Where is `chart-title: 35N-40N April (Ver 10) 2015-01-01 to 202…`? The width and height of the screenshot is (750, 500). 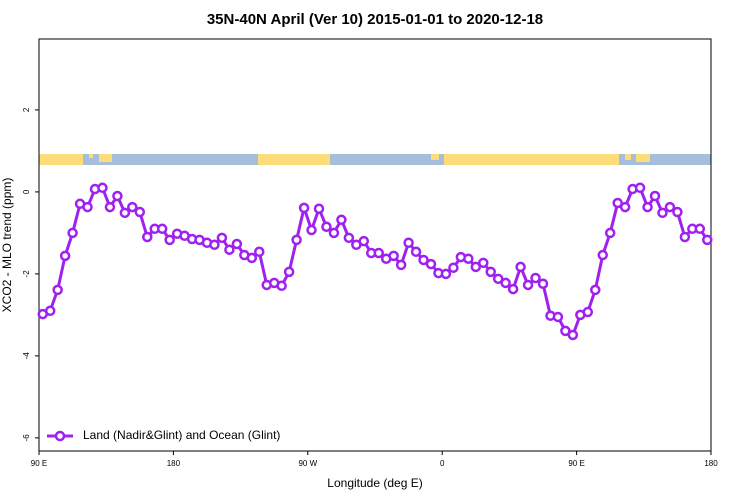
chart-title: 35N-40N April (Ver 10) 2015-01-01 to 202… is located at coordinates (375, 19).